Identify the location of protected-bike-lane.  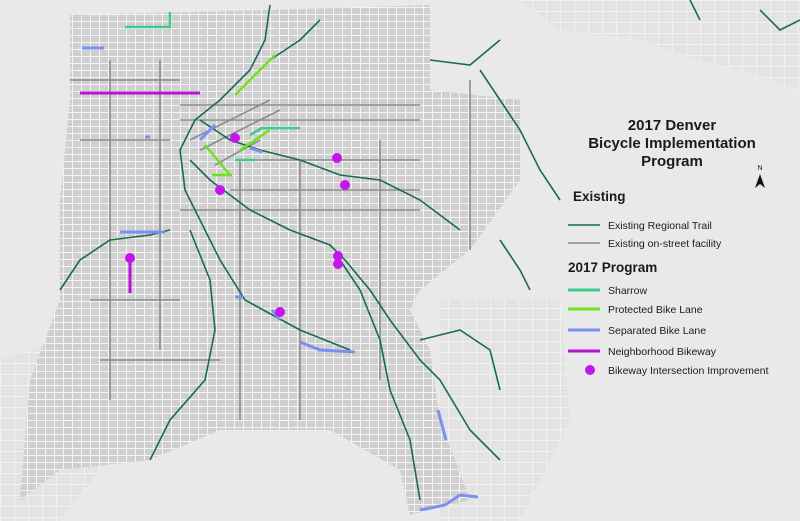
(240, 115).